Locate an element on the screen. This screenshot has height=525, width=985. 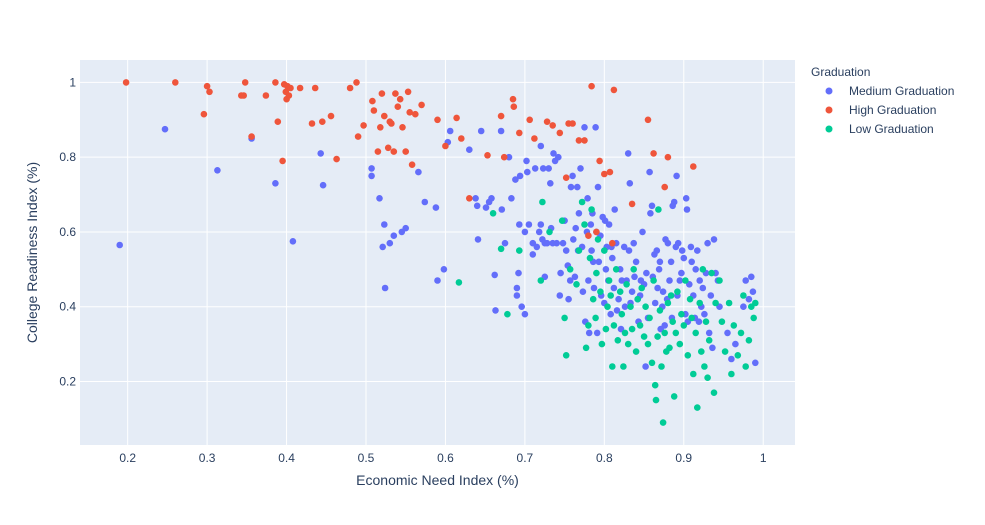
legend-item: Medium Graduation is located at coordinates (890, 91).